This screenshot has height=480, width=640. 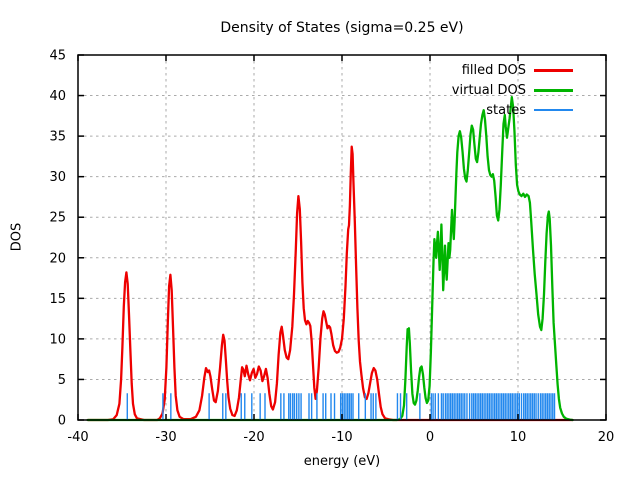 I want to click on y-tick-label: 15, so click(x=57, y=299).